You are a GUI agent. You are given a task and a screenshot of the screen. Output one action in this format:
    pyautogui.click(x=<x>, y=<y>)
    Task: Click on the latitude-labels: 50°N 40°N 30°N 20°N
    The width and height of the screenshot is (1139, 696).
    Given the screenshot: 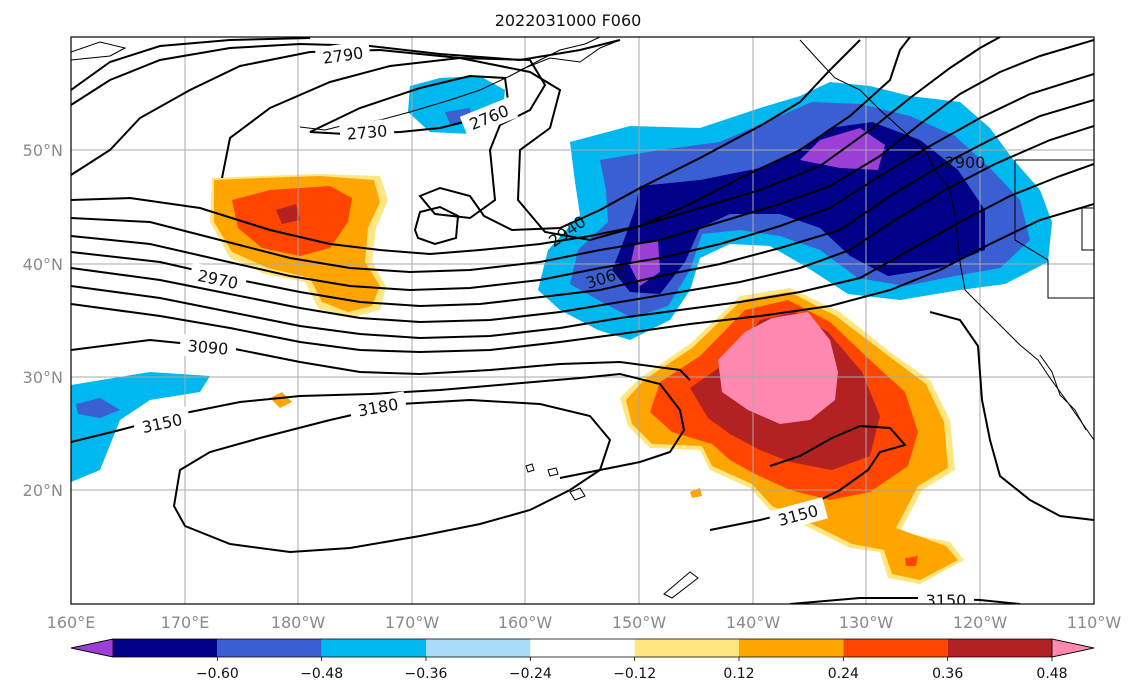 What is the action you would take?
    pyautogui.click(x=43, y=320)
    